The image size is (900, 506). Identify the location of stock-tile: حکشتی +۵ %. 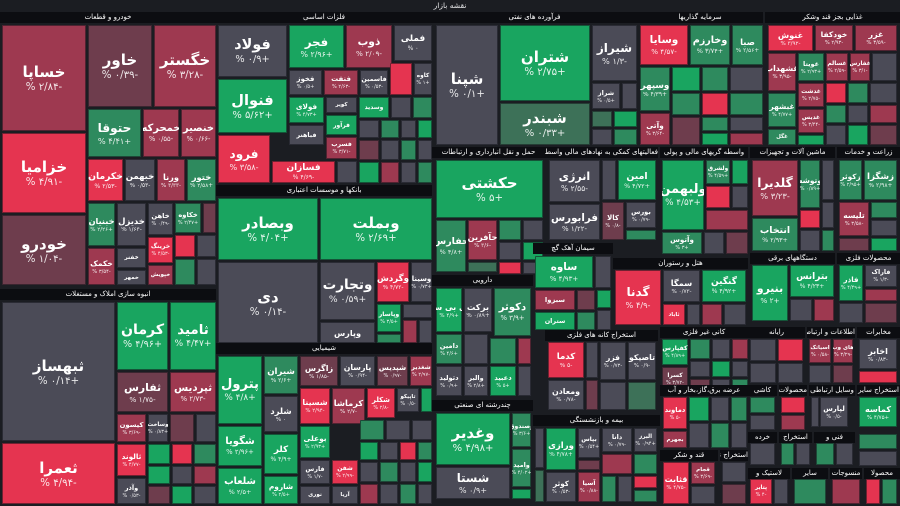
(489, 189).